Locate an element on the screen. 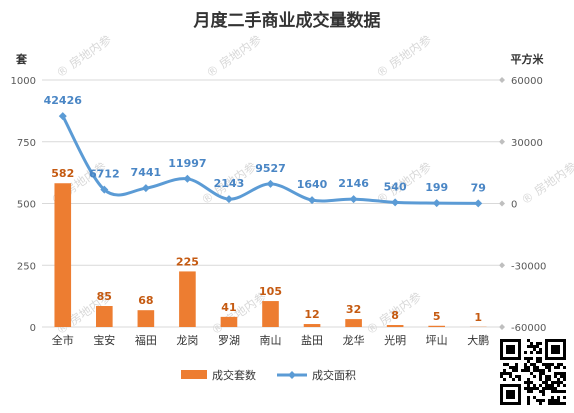 Image resolution: width=574 pixels, height=413 pixels. line-data-label: 11997 is located at coordinates (187, 163).